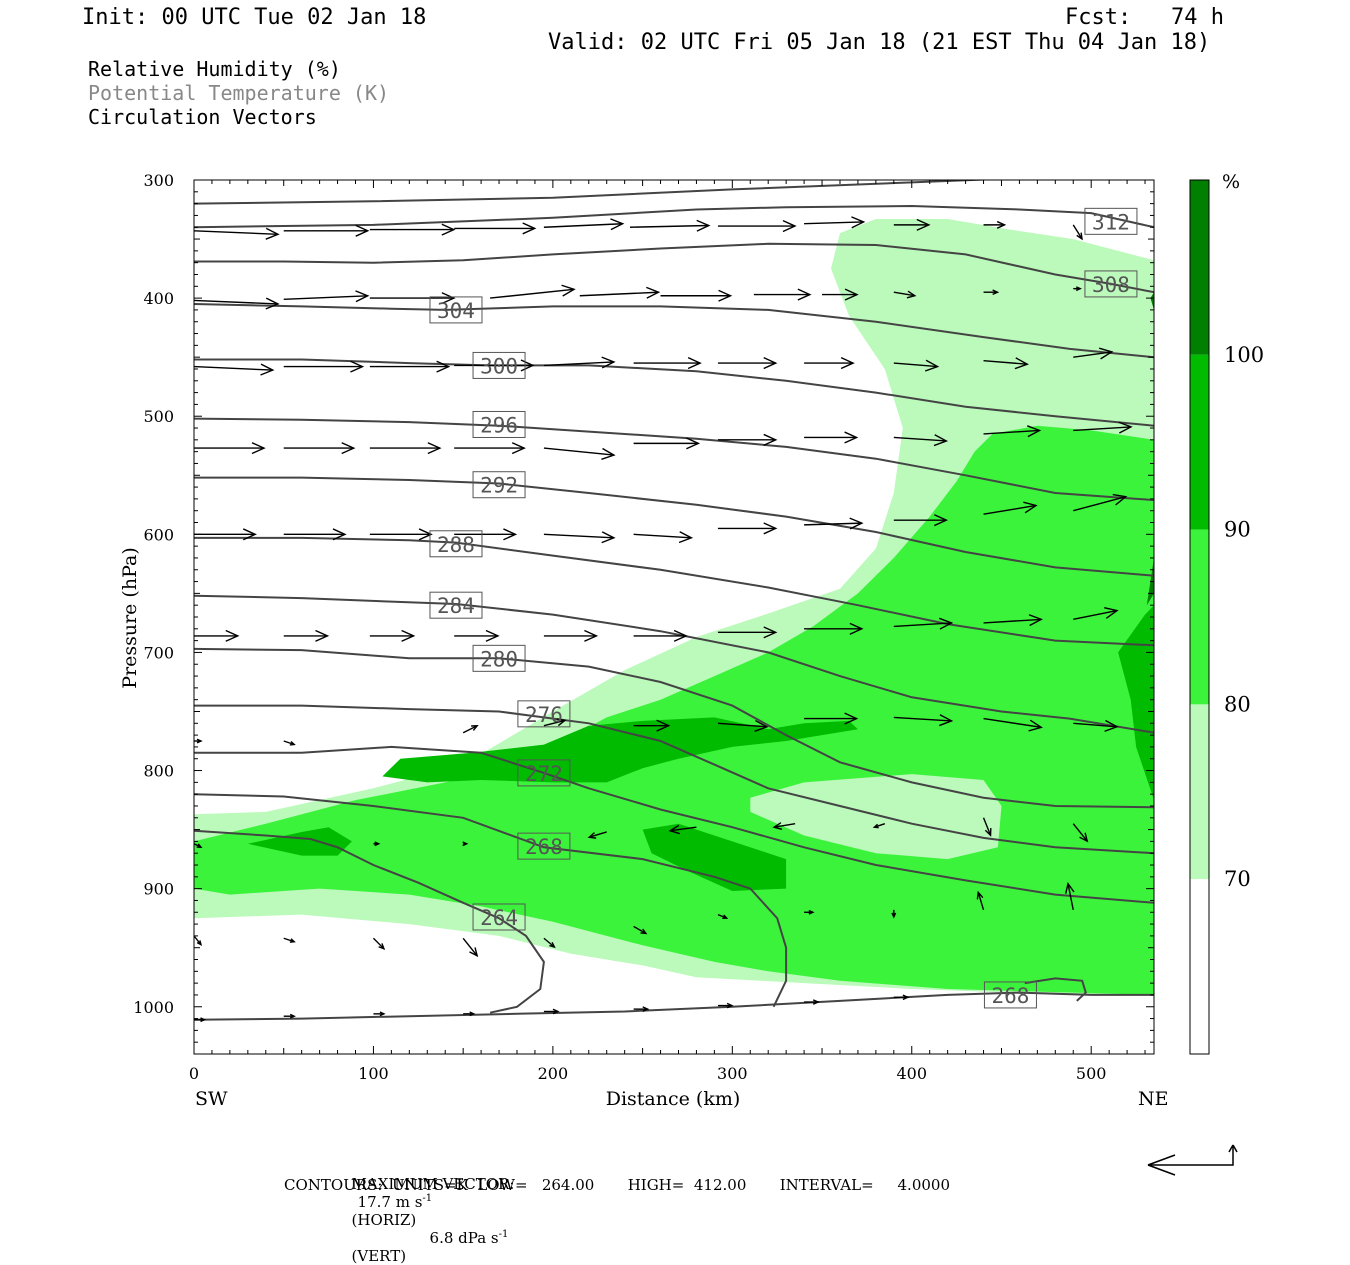 This screenshot has width=1350, height=1265. Describe the element at coordinates (911, 1073) in the screenshot. I see `x-tick-label: 400` at that location.